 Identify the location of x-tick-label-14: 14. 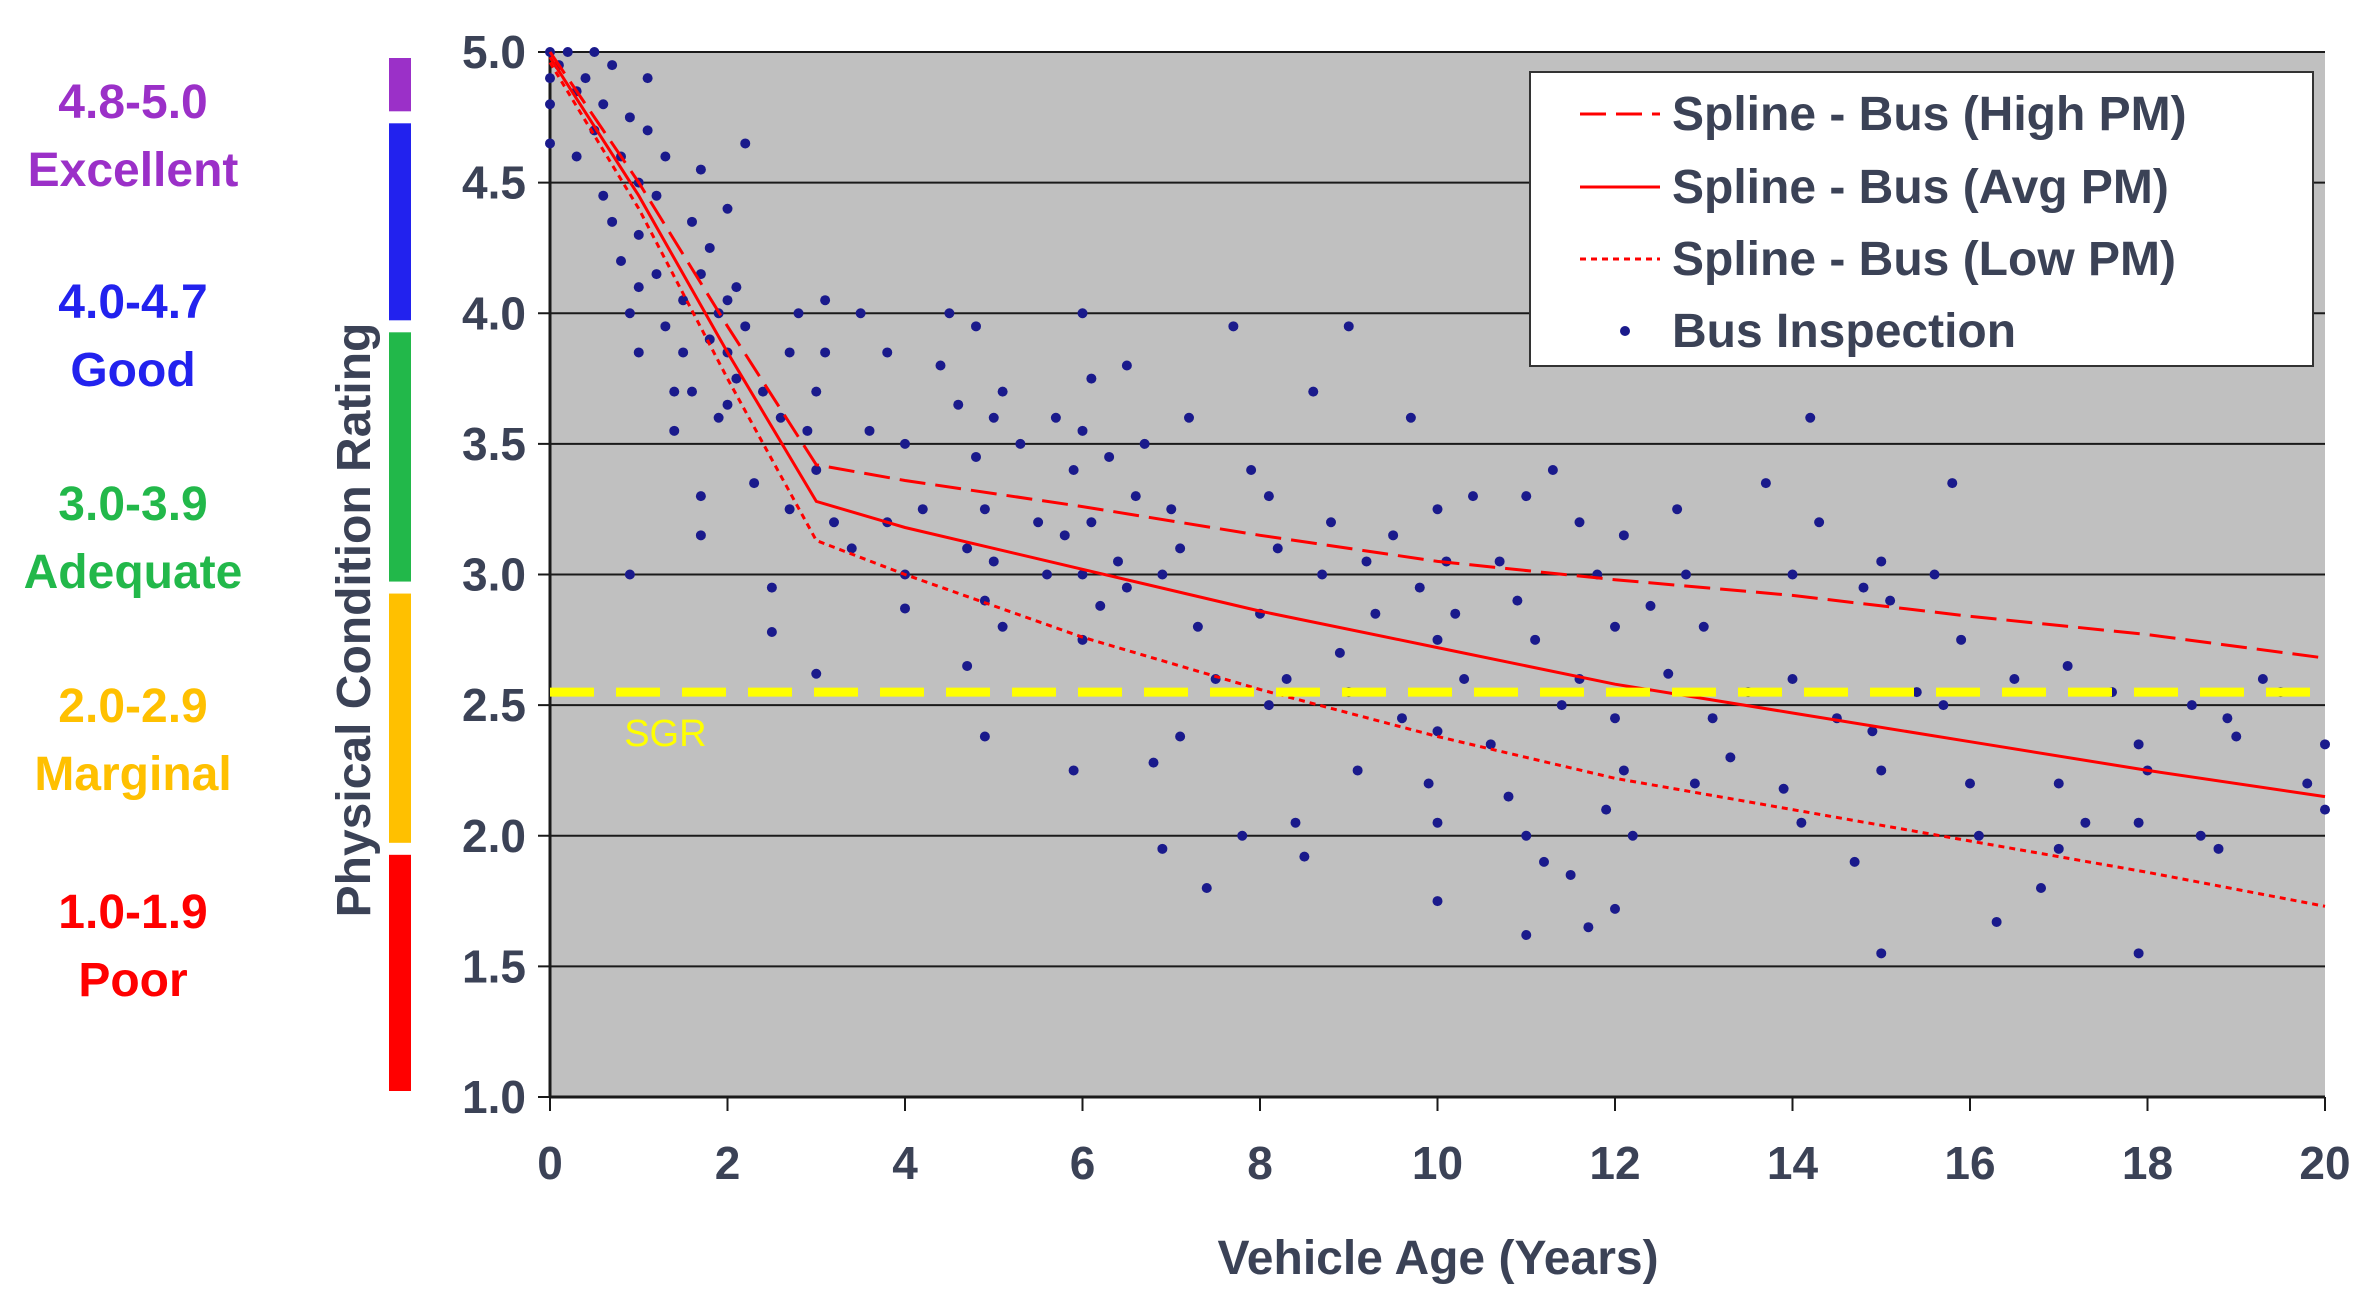
(1793, 1163).